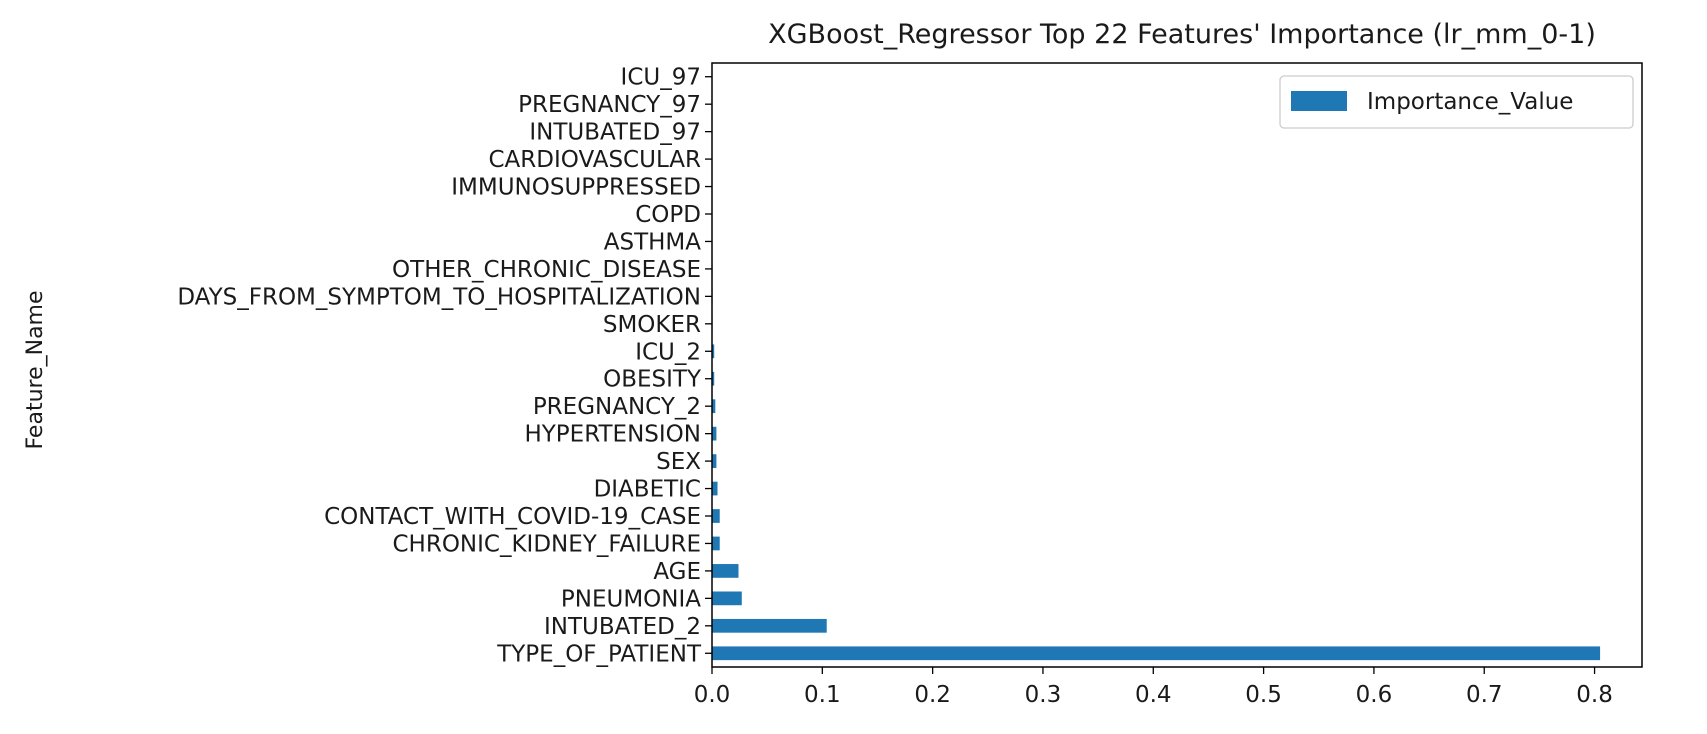 This screenshot has height=734, width=1707. What do you see at coordinates (609, 105) in the screenshot?
I see `y-tick-label: PREGNANCY_97` at bounding box center [609, 105].